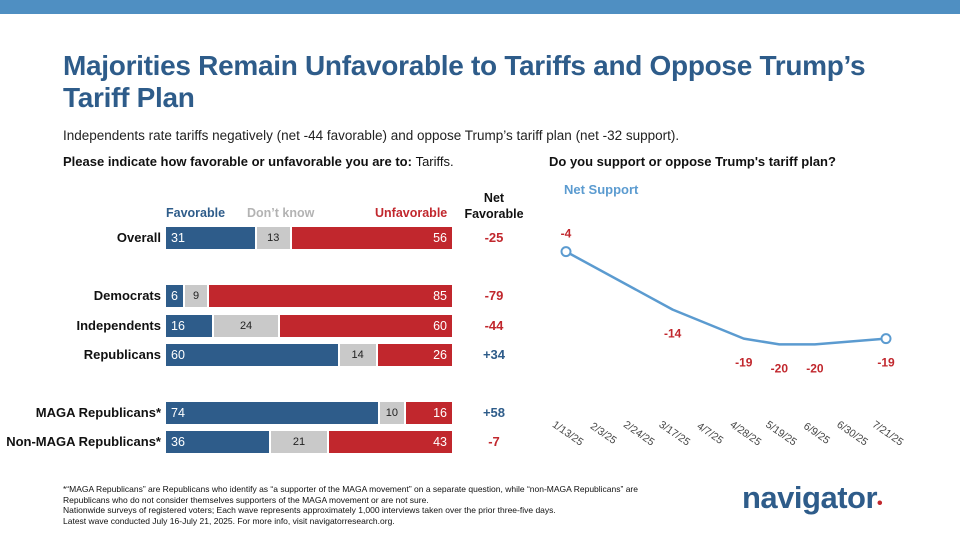  What do you see at coordinates (411, 213) in the screenshot?
I see `legend-unfavorable: Unfavorable` at bounding box center [411, 213].